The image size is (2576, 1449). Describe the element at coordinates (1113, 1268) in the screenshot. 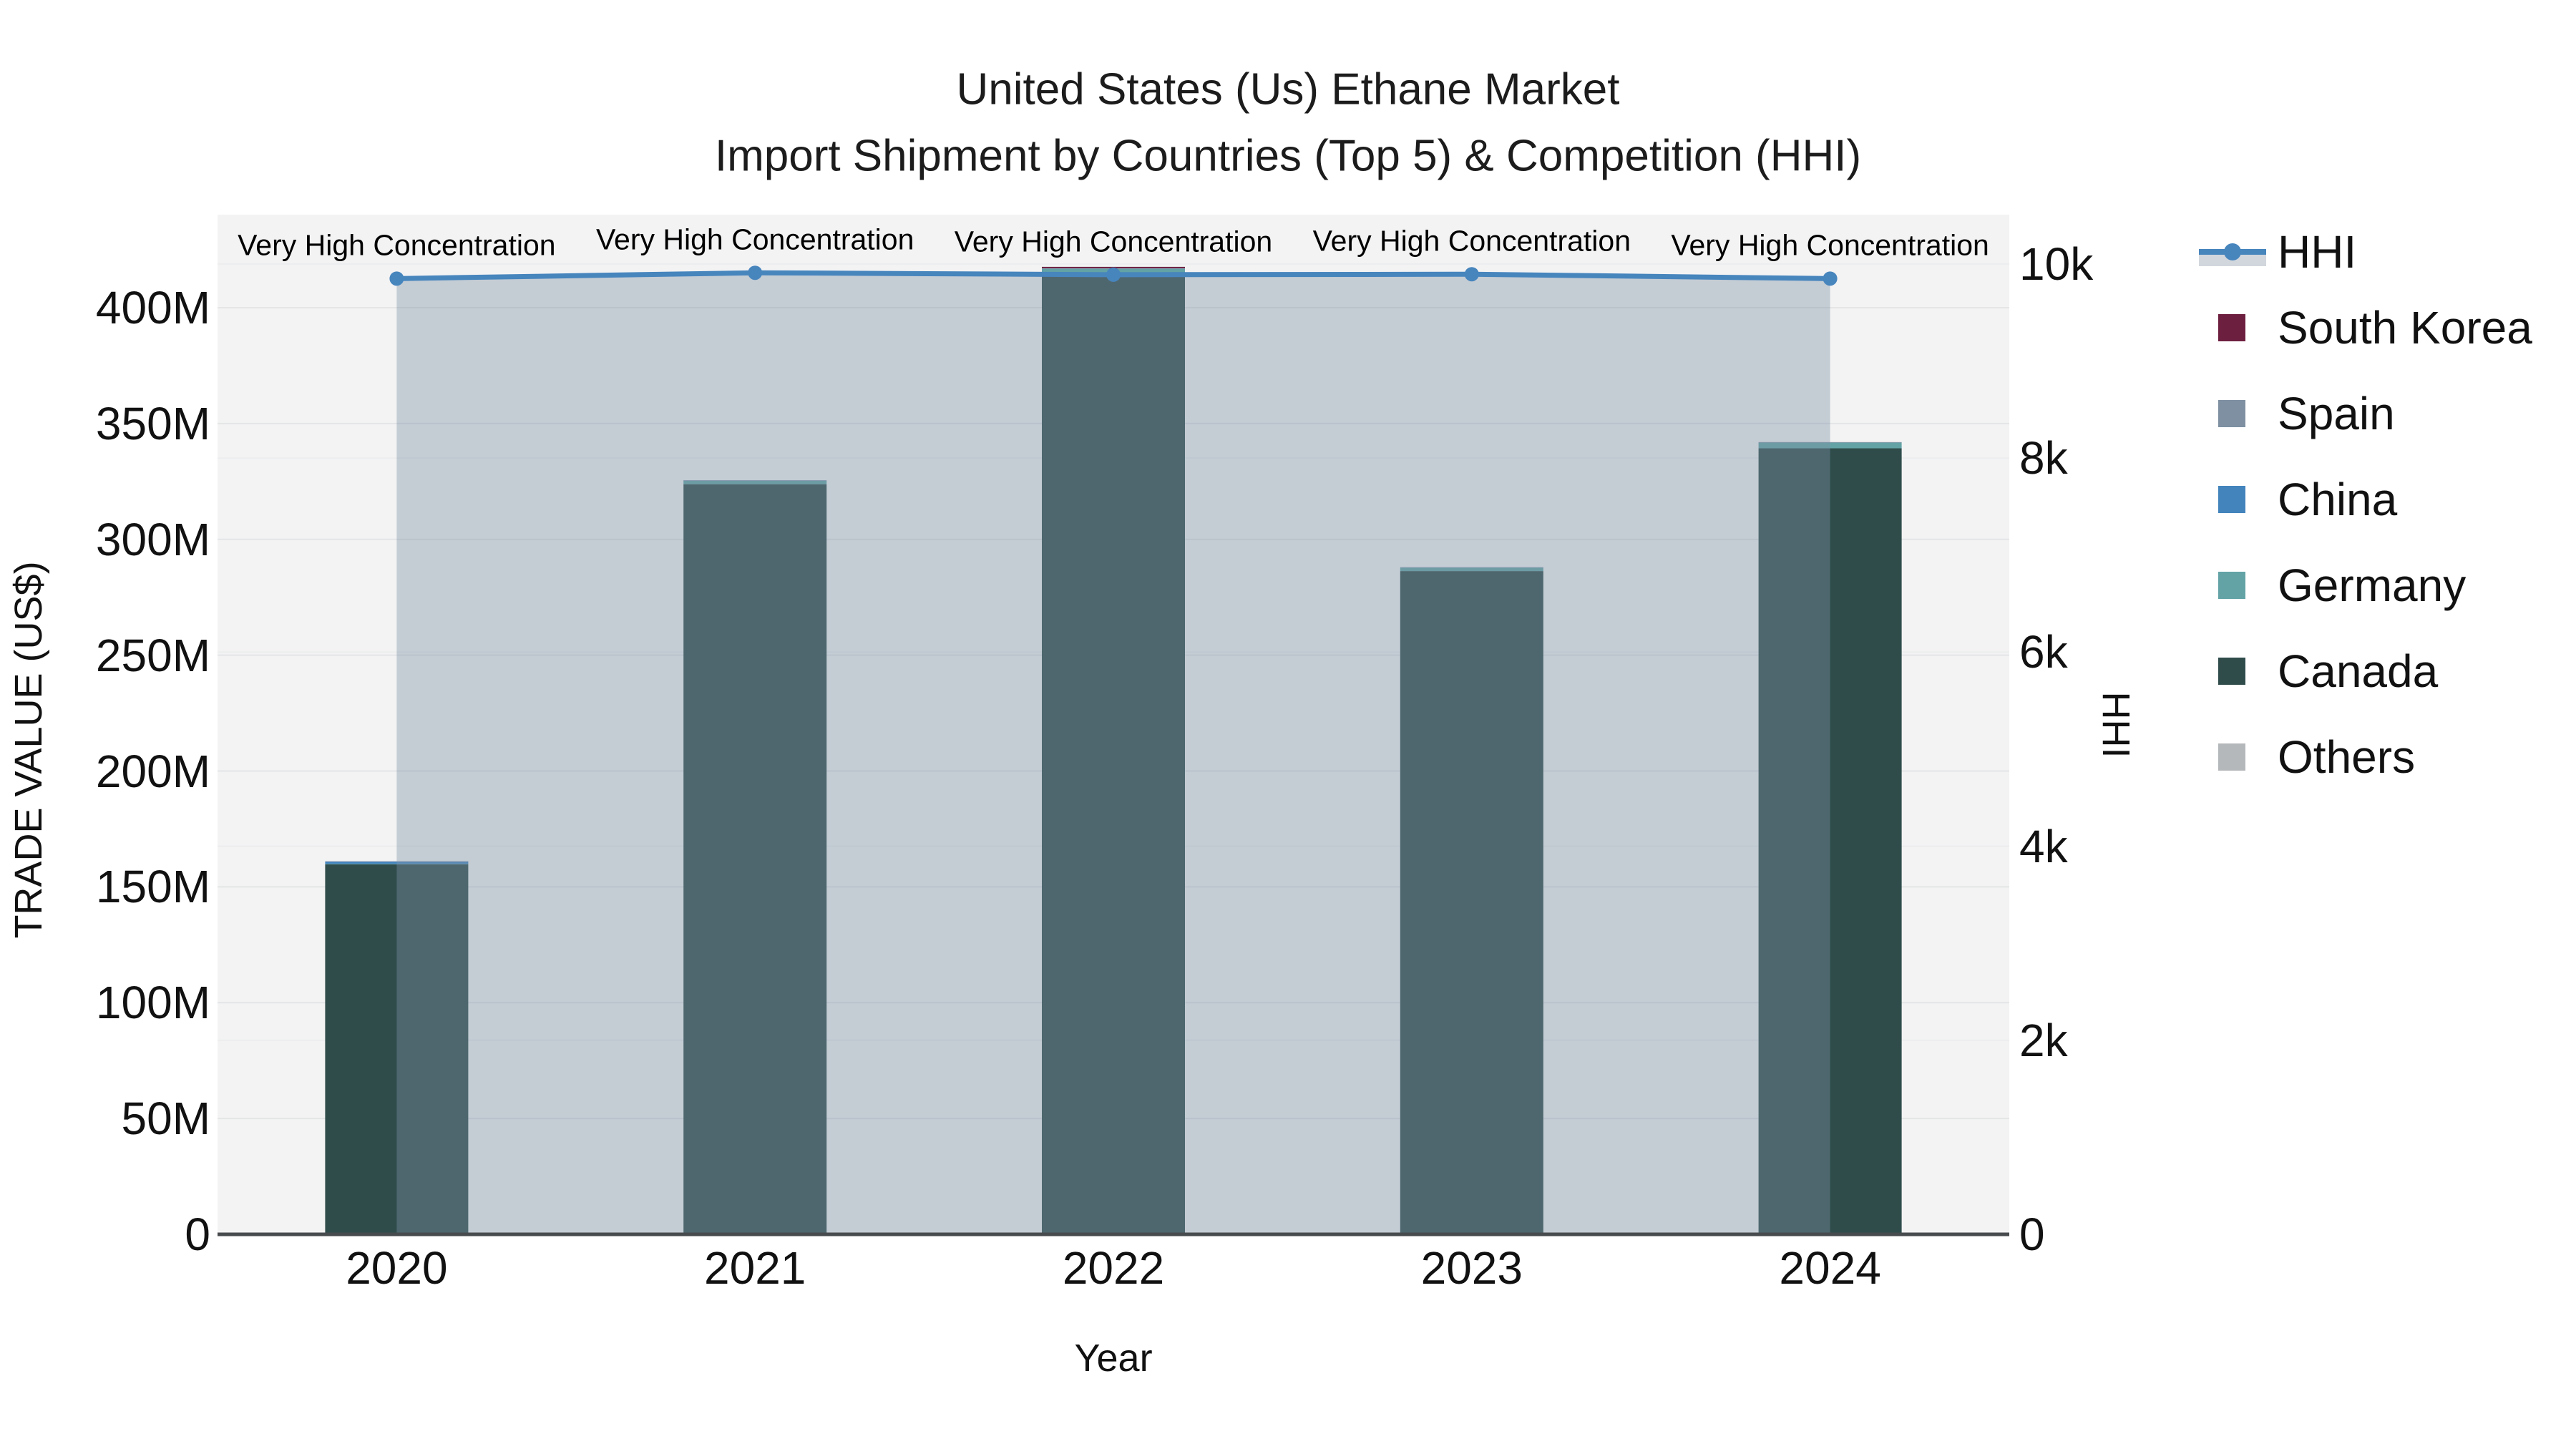

I see `x-tick-label: 2022` at that location.